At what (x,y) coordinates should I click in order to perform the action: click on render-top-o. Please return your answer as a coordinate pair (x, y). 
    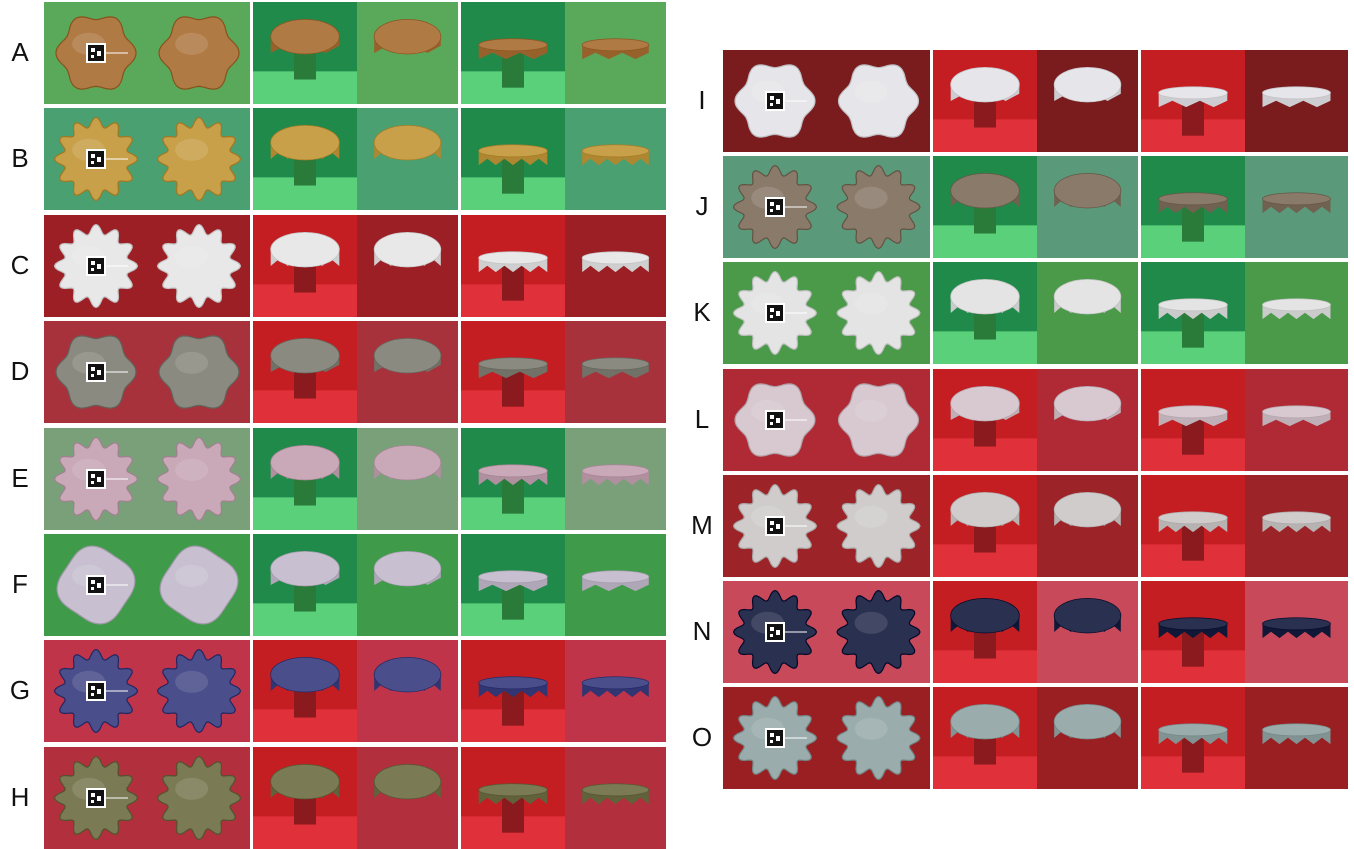
    Looking at the image, I should click on (878, 738).